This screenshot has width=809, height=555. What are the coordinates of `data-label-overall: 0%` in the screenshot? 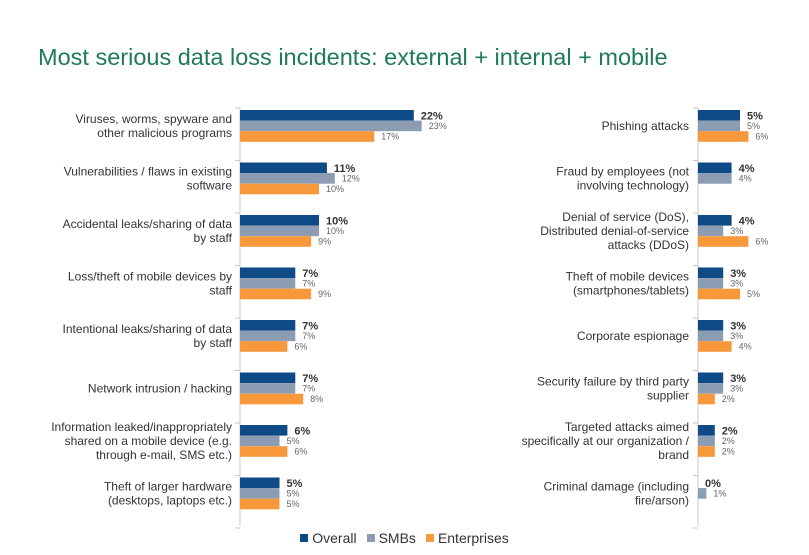 It's located at (713, 484).